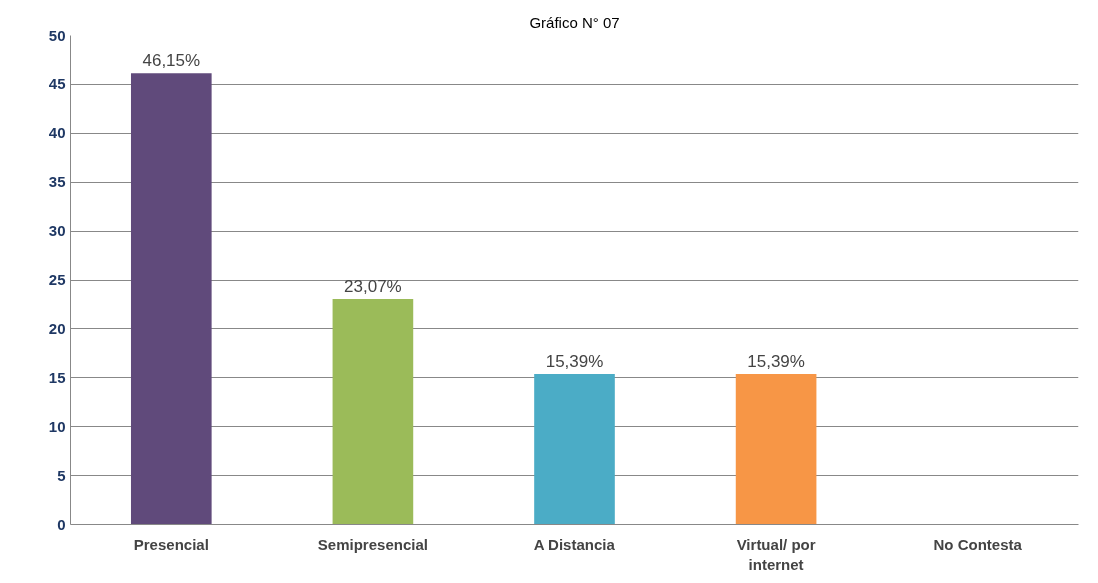 Image resolution: width=1098 pixels, height=583 pixels. What do you see at coordinates (171, 61) in the screenshot?
I see `data-label: 46,15%` at bounding box center [171, 61].